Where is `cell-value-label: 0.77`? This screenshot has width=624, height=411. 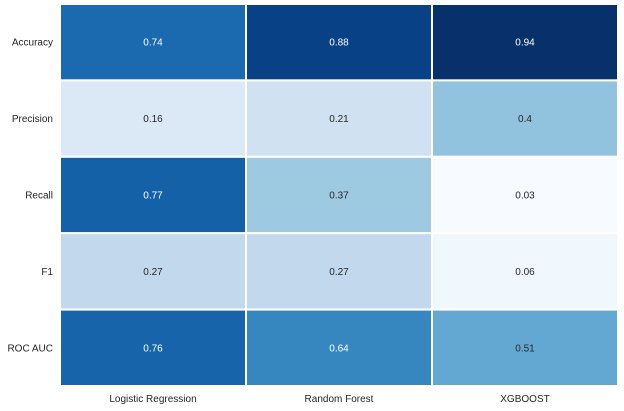
cell-value-label: 0.77 is located at coordinates (153, 196).